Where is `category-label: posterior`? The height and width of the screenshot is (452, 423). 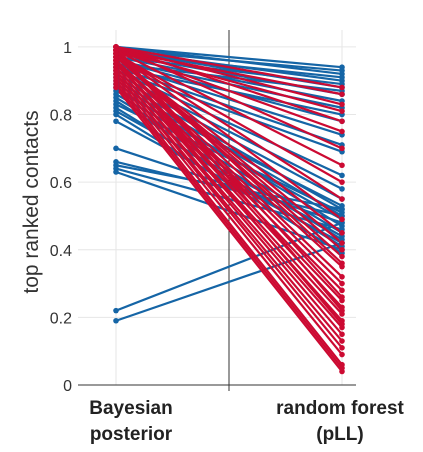 category-label: posterior is located at coordinates (131, 434).